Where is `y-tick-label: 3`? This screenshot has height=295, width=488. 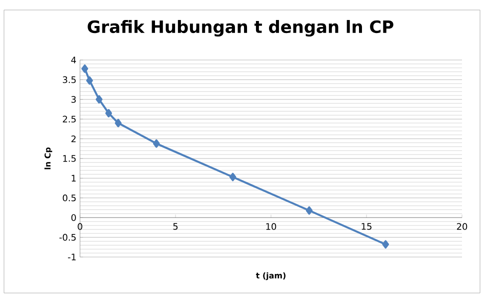 y-tick-label: 3 is located at coordinates (73, 99).